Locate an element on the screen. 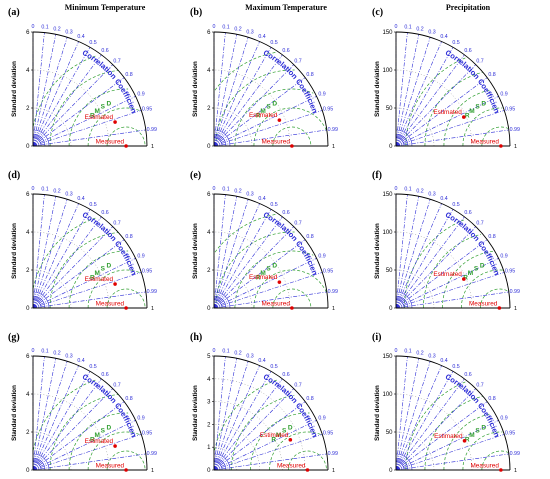 Image resolution: width=550 pixels, height=479 pixels. panel-label: (f) is located at coordinates (377, 175).